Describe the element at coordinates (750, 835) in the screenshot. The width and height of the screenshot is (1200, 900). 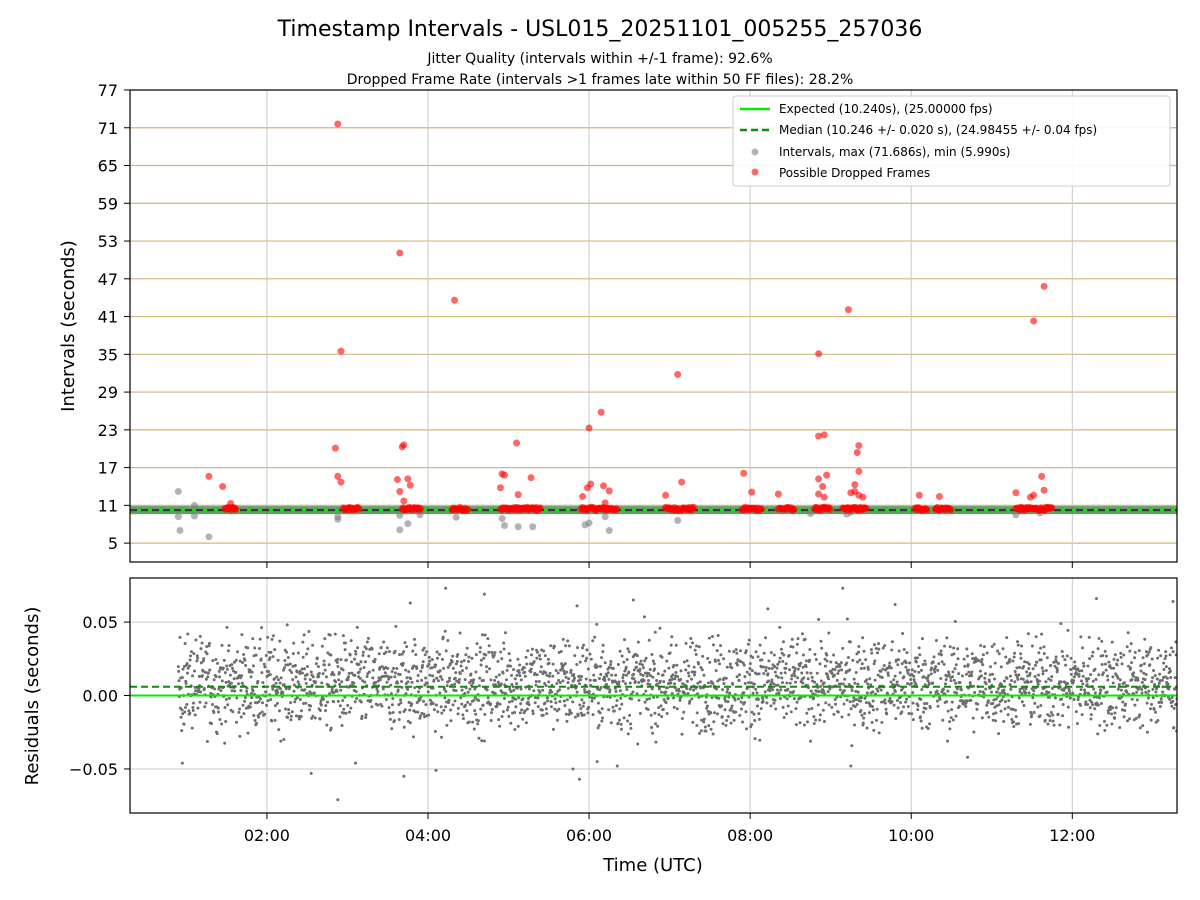
I see `x-tick-label: 08:00` at that location.